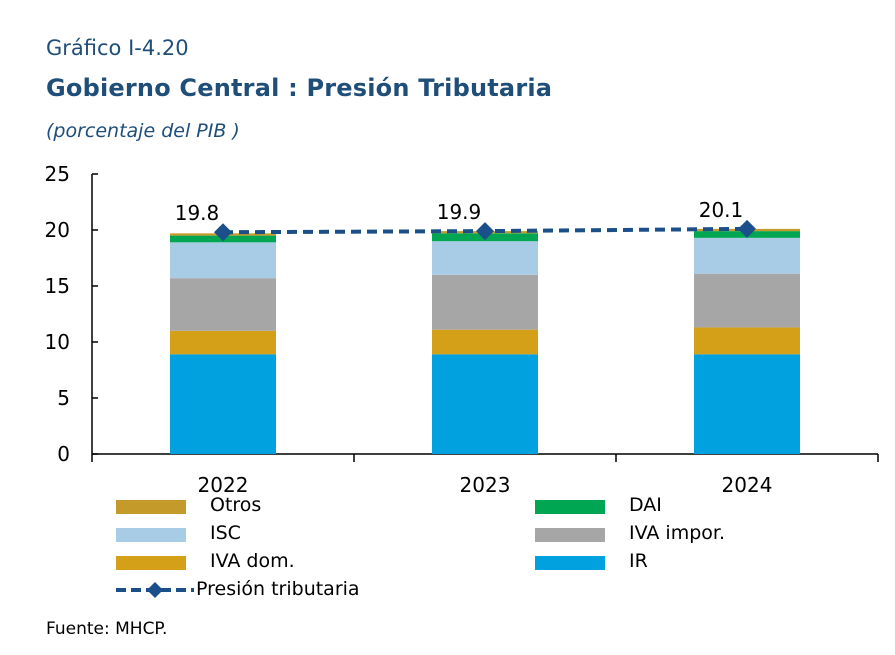  What do you see at coordinates (107, 629) in the screenshot?
I see `source-note: Fuente: MHCP.` at bounding box center [107, 629].